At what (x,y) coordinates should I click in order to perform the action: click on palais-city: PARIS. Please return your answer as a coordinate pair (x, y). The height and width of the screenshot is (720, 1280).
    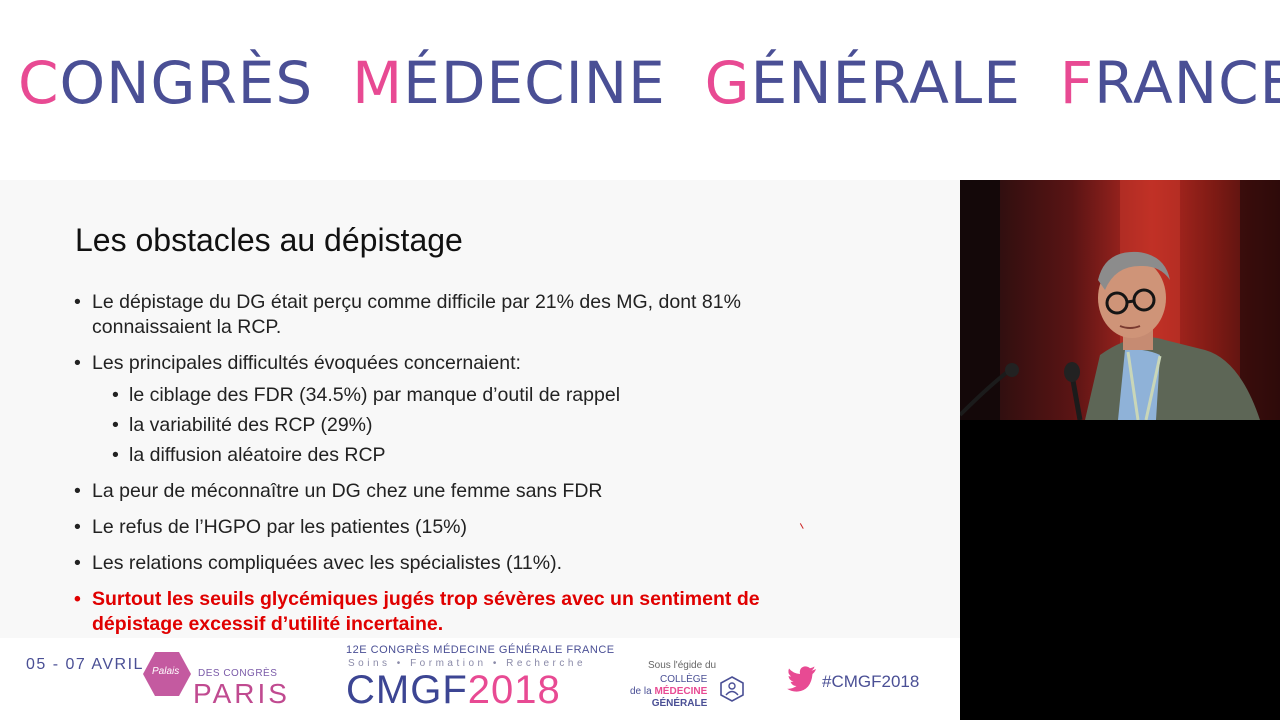
    Looking at the image, I should click on (241, 693).